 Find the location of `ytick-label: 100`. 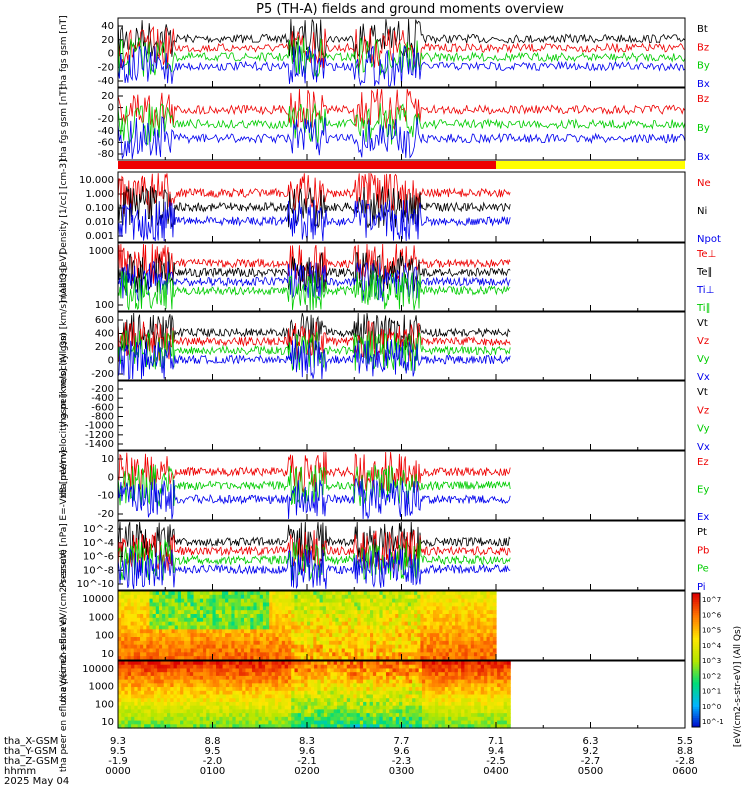

ytick-label: 100 is located at coordinates (104, 704).